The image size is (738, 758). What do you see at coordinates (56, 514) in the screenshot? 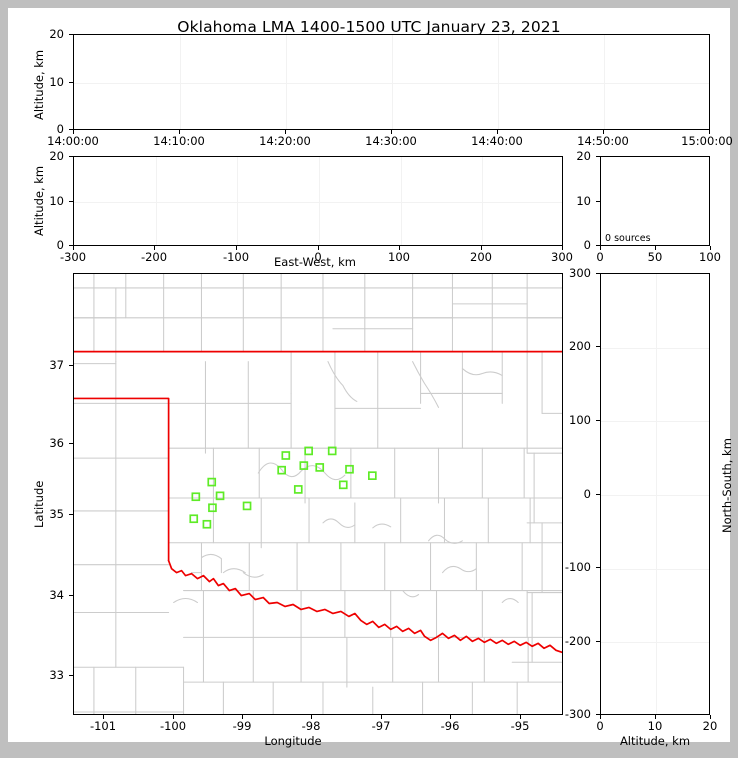
I see `ytick-lat-35: 35` at bounding box center [56, 514].